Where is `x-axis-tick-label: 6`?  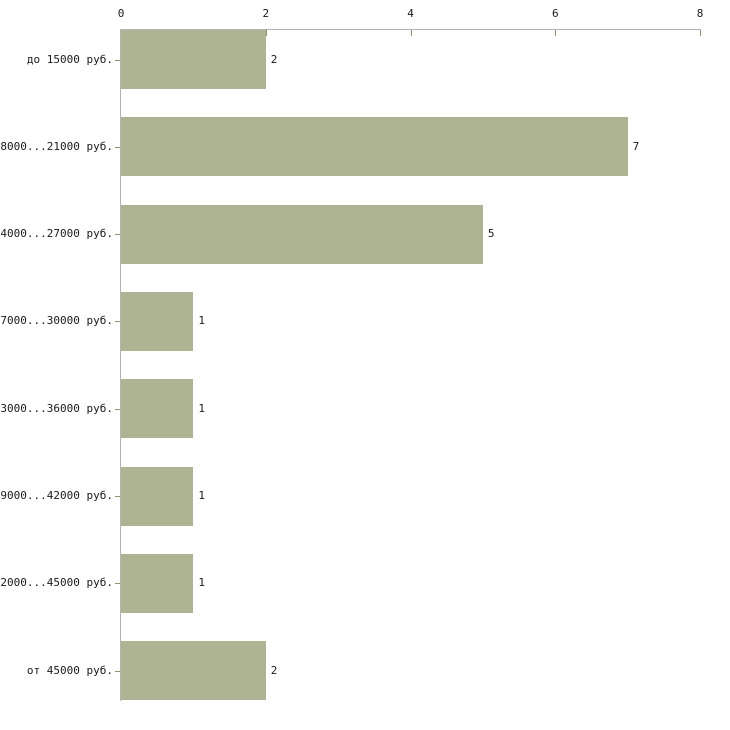
x-axis-tick-label: 6 is located at coordinates (555, 13).